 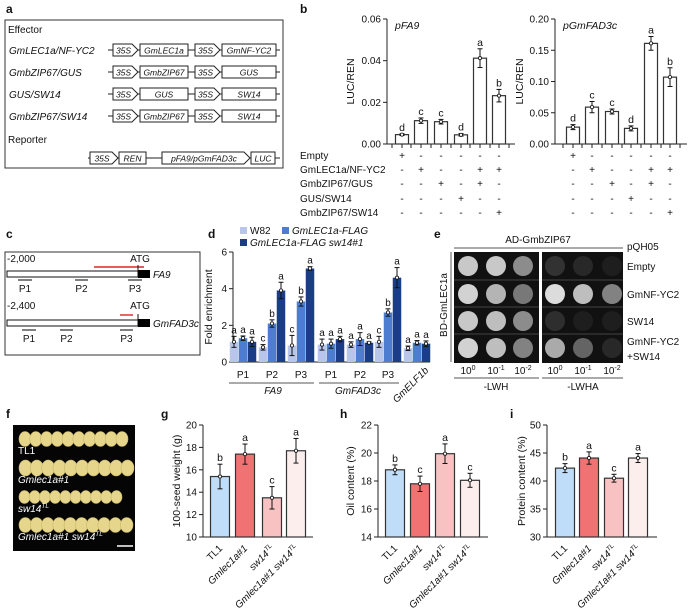 I want to click on effector-name: GmLEC1a/NF-YC2, so click(x=52, y=51).